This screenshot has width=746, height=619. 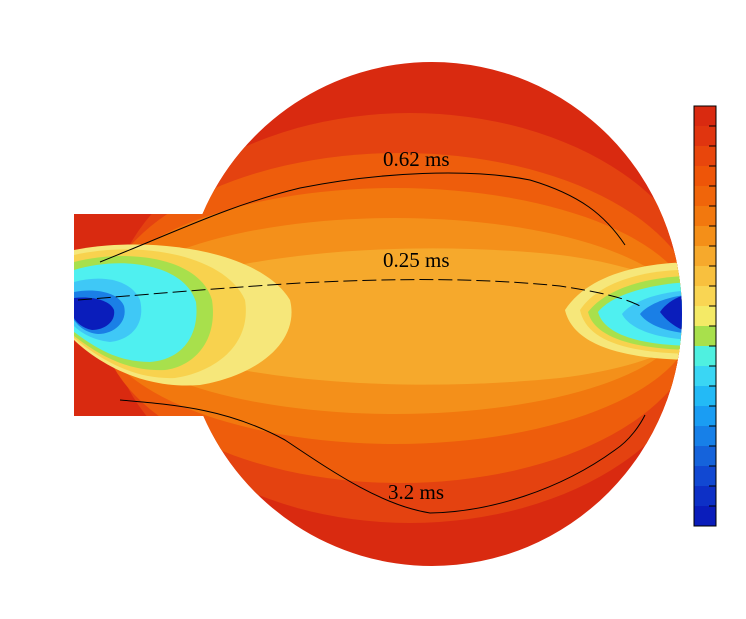 What do you see at coordinates (416, 260) in the screenshot?
I see `contour-label-025: 0.25 ms` at bounding box center [416, 260].